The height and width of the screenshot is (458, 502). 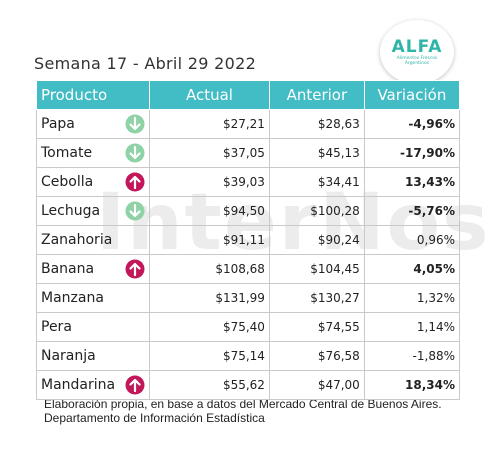 I want to click on previous-price-cell: $47,00, so click(x=316, y=385).